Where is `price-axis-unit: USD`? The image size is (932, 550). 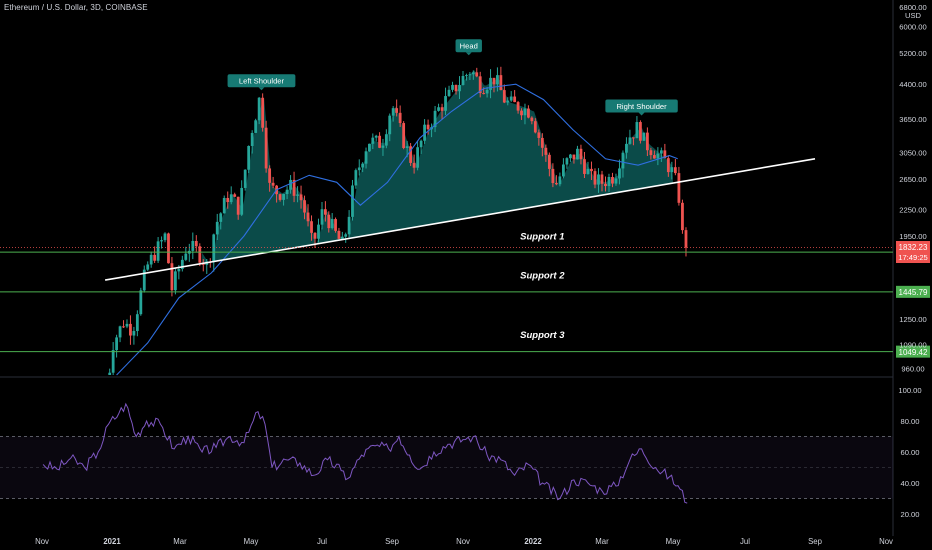 price-axis-unit: USD is located at coordinates (913, 15).